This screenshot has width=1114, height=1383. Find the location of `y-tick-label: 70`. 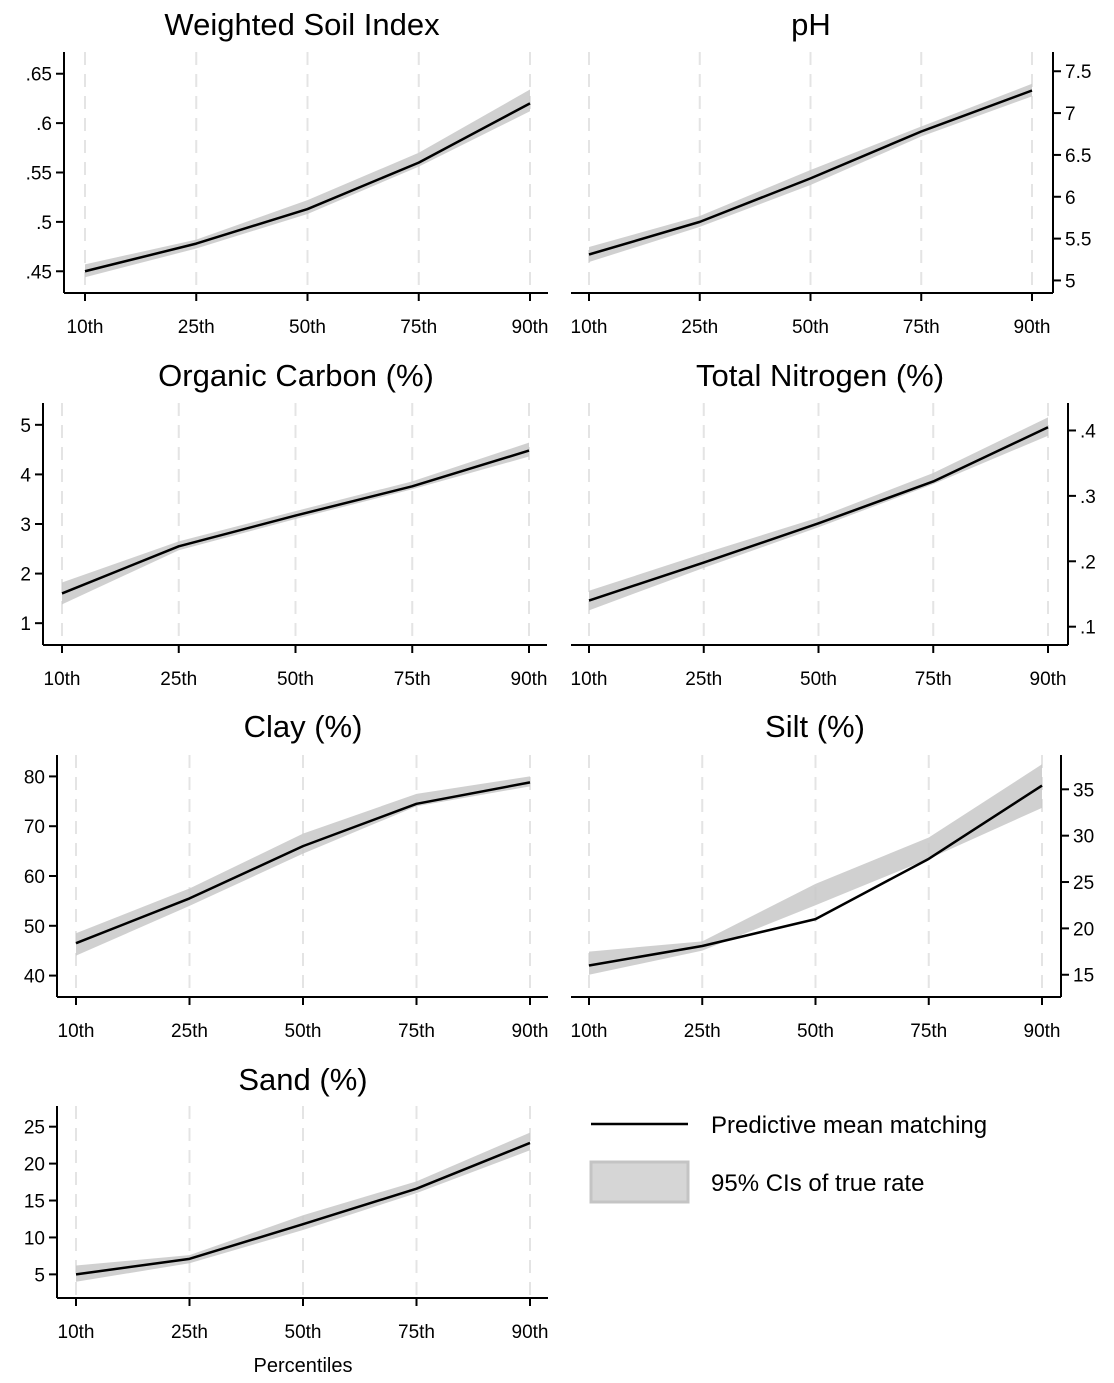

y-tick-label: 70 is located at coordinates (34, 827).